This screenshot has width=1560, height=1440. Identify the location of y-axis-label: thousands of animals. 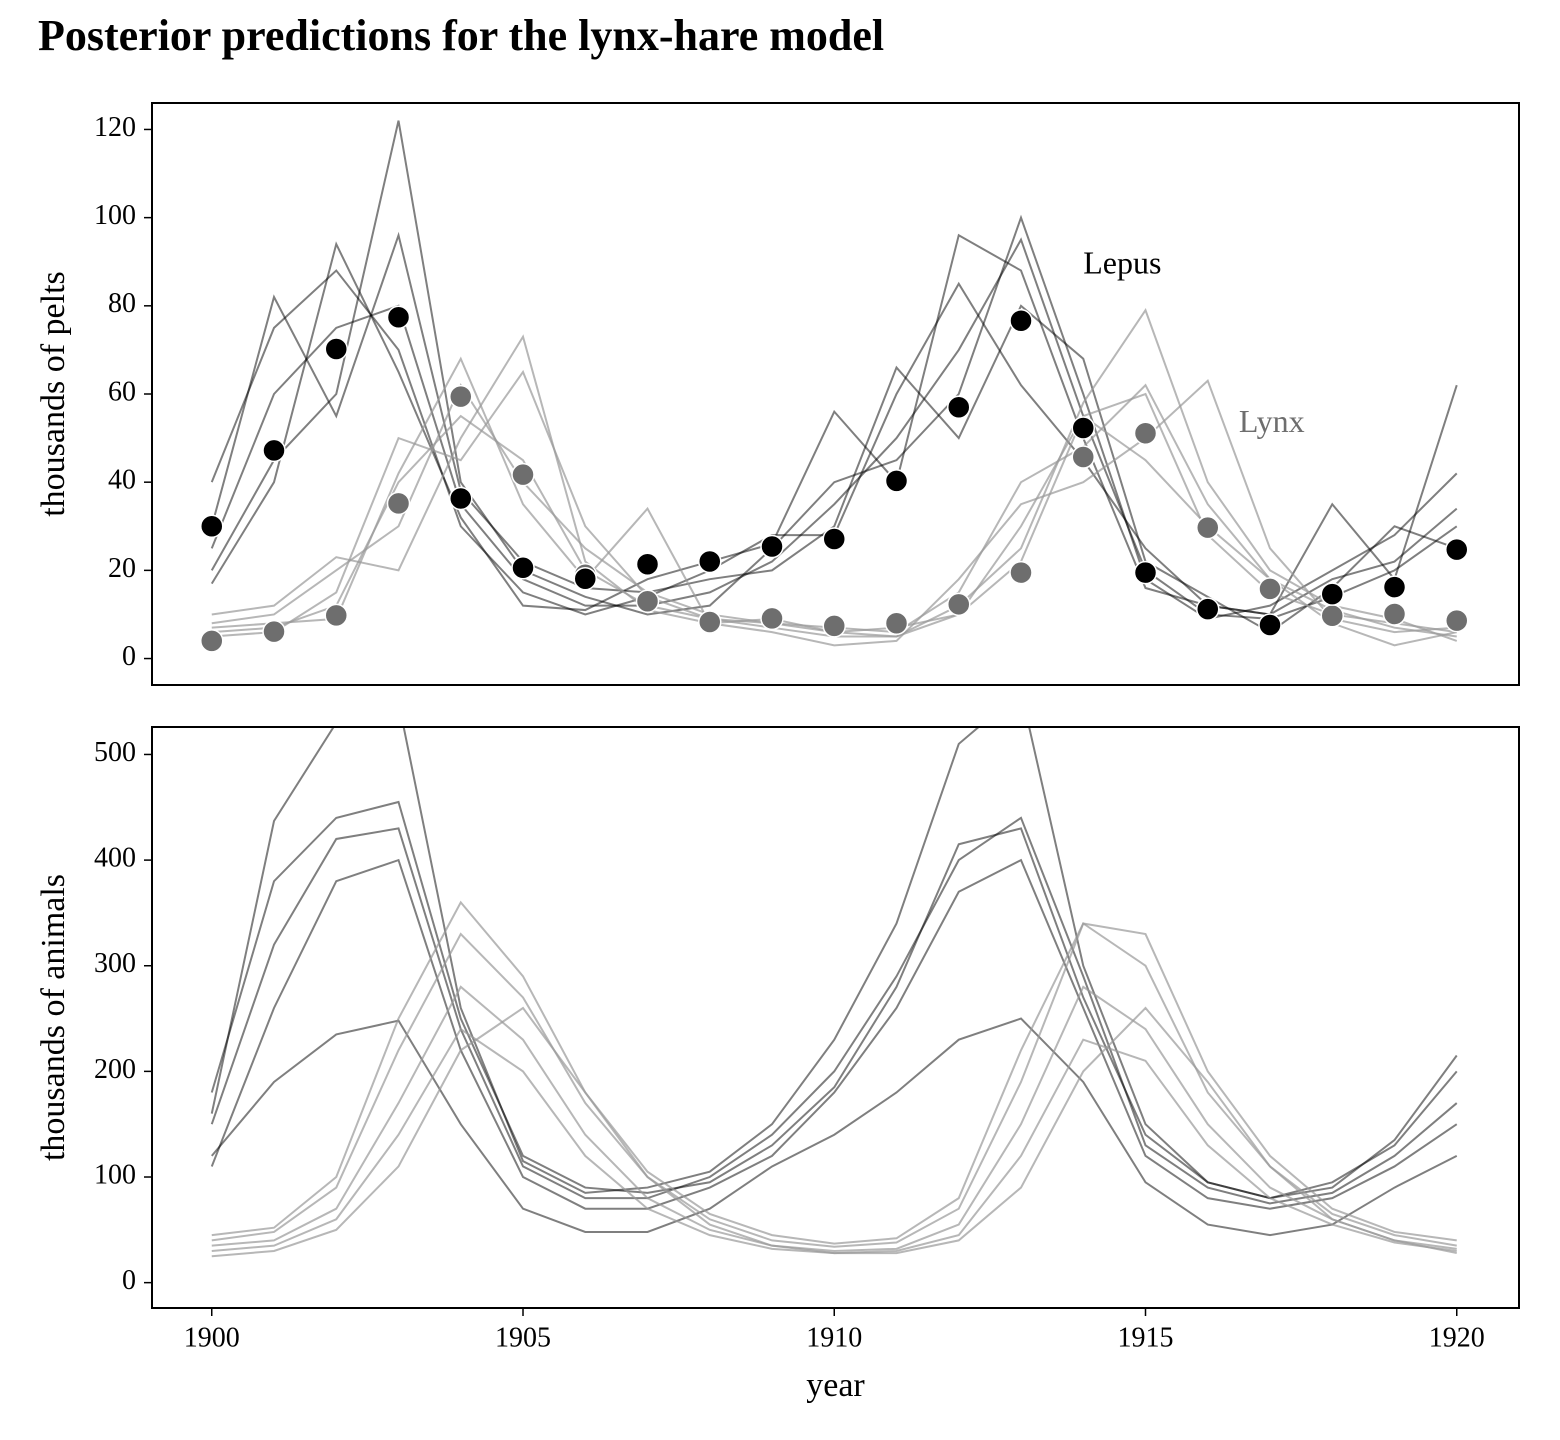
(53, 1017).